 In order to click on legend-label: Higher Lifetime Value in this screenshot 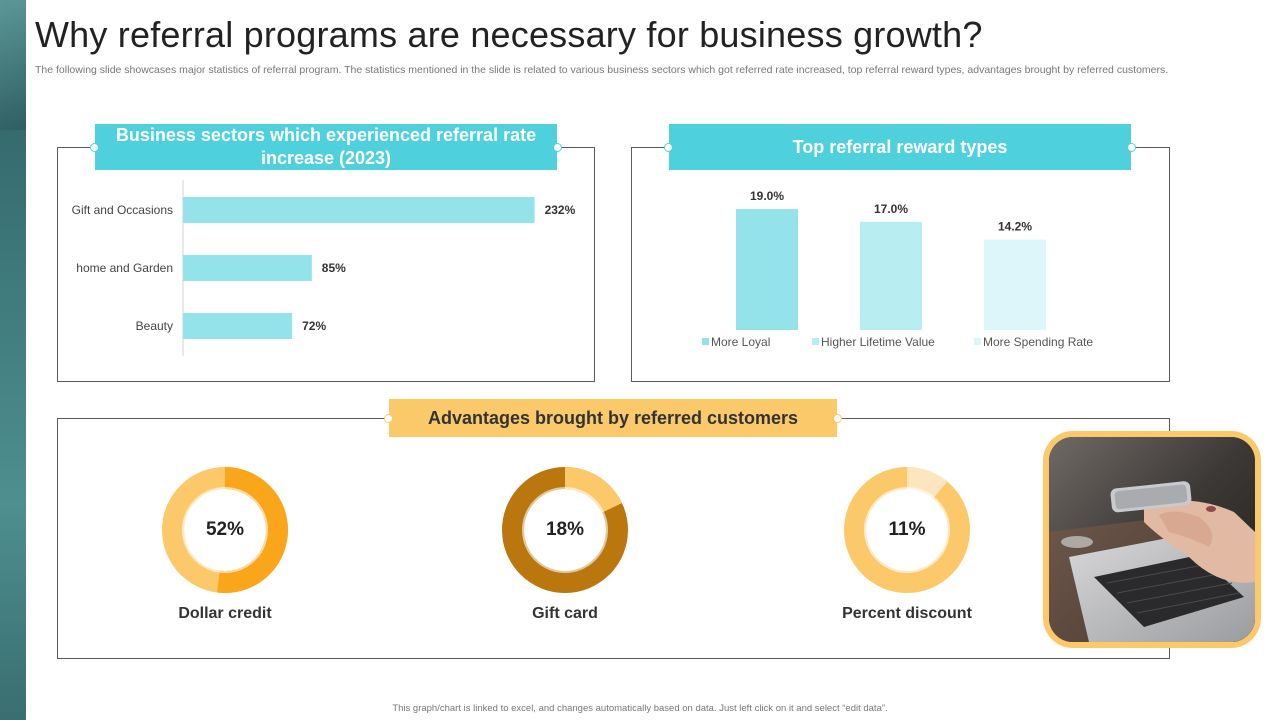, I will do `click(878, 342)`.